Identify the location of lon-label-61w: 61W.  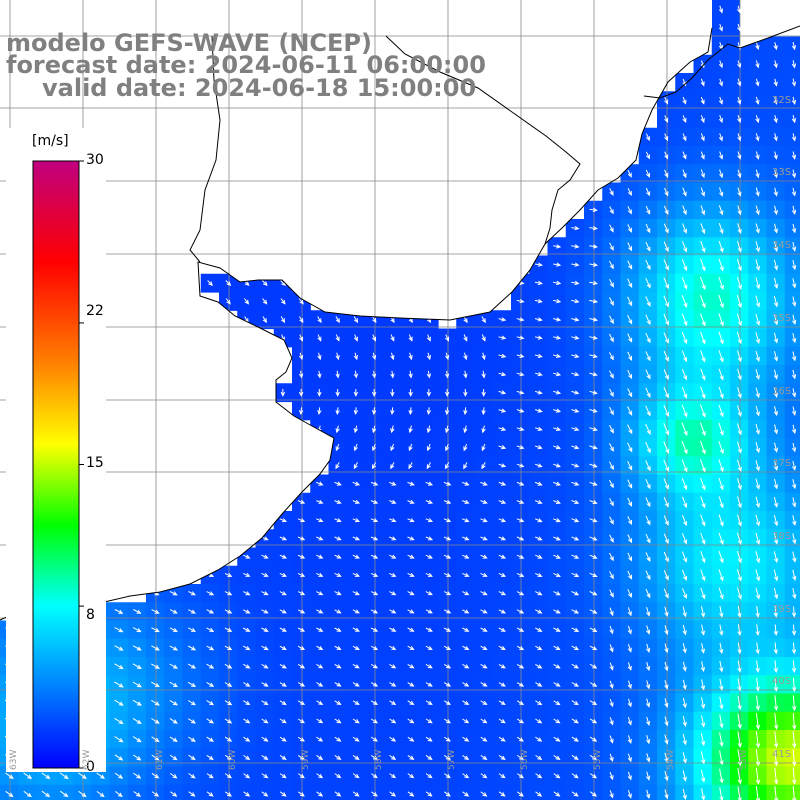
(160, 759).